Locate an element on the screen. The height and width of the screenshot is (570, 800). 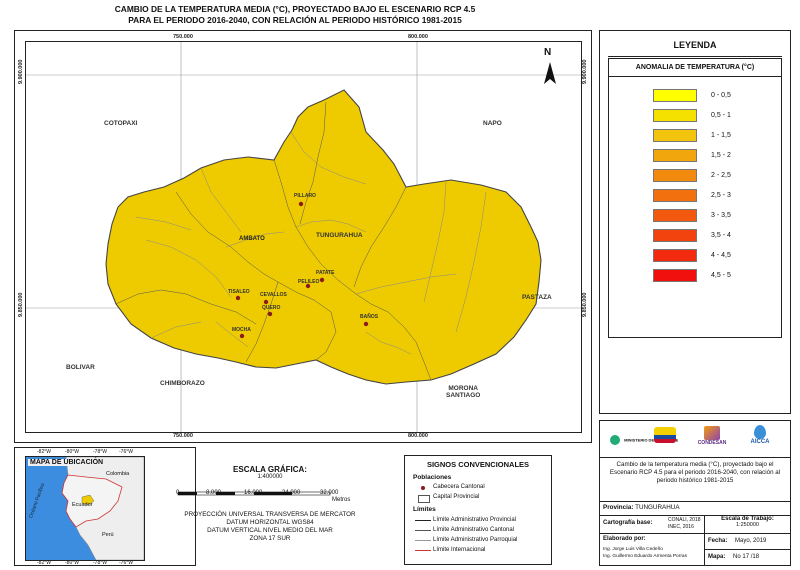
town-point-mocha is located at coordinates (242, 336).